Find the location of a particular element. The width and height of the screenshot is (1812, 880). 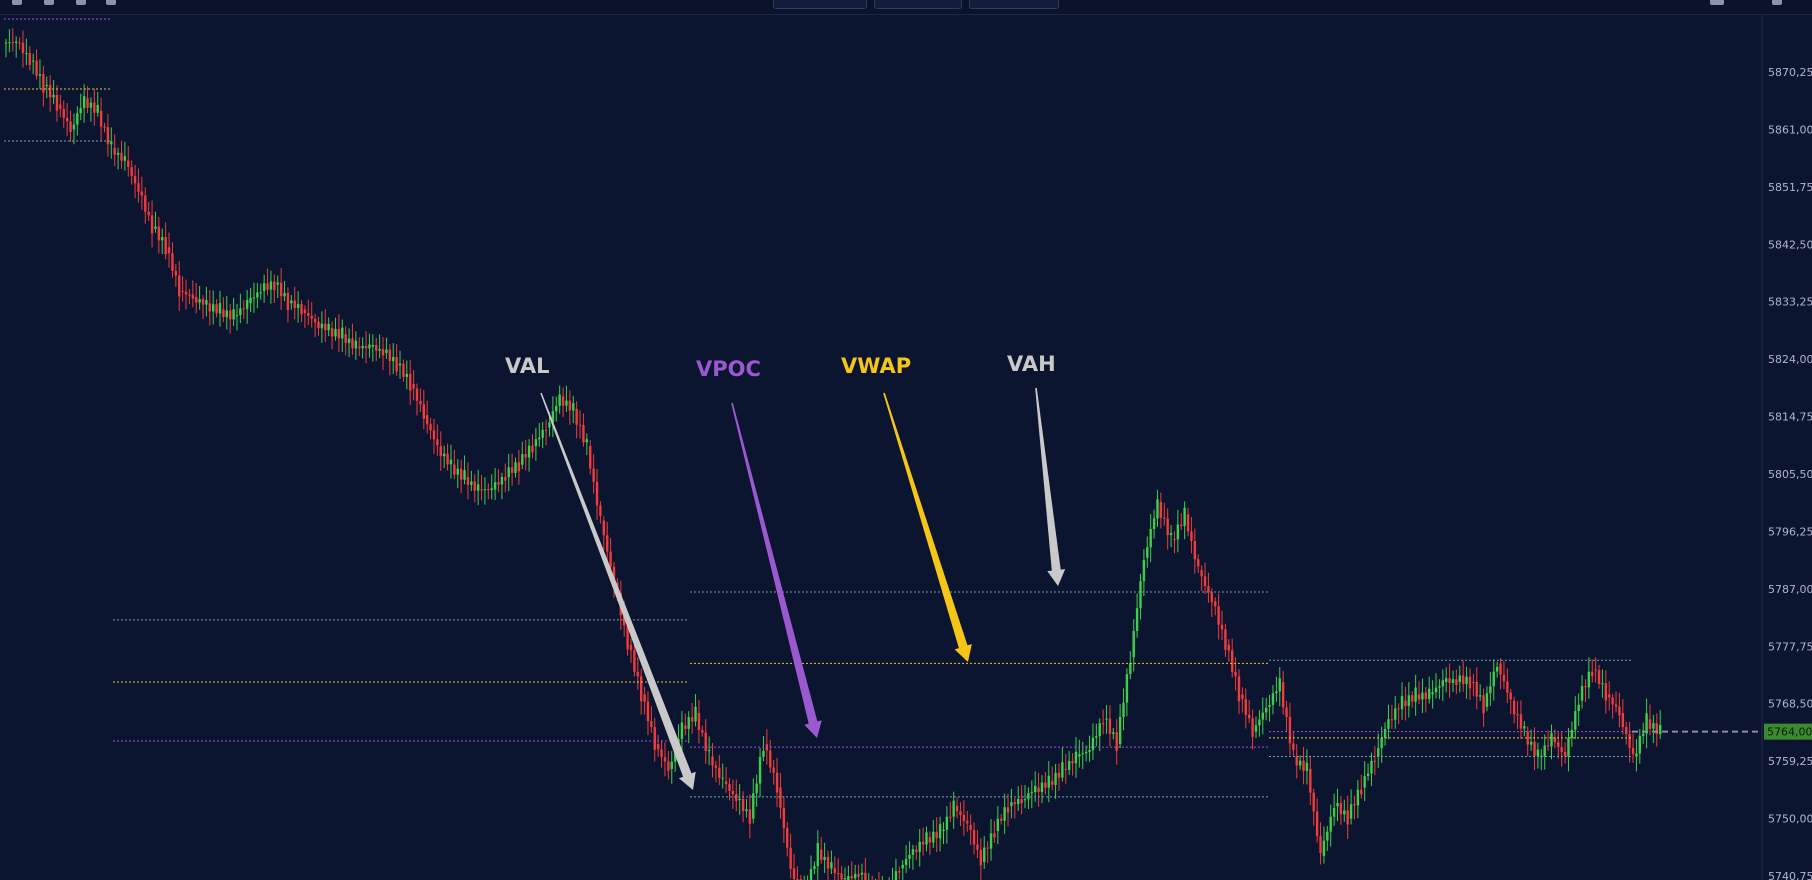

bar-chart-icon is located at coordinates (49, 2).